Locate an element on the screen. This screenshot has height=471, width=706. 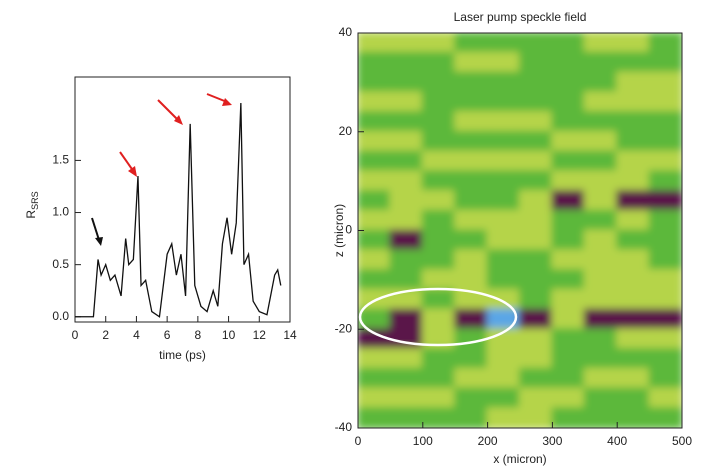
x-tick-label: 10 is located at coordinates (229, 335).